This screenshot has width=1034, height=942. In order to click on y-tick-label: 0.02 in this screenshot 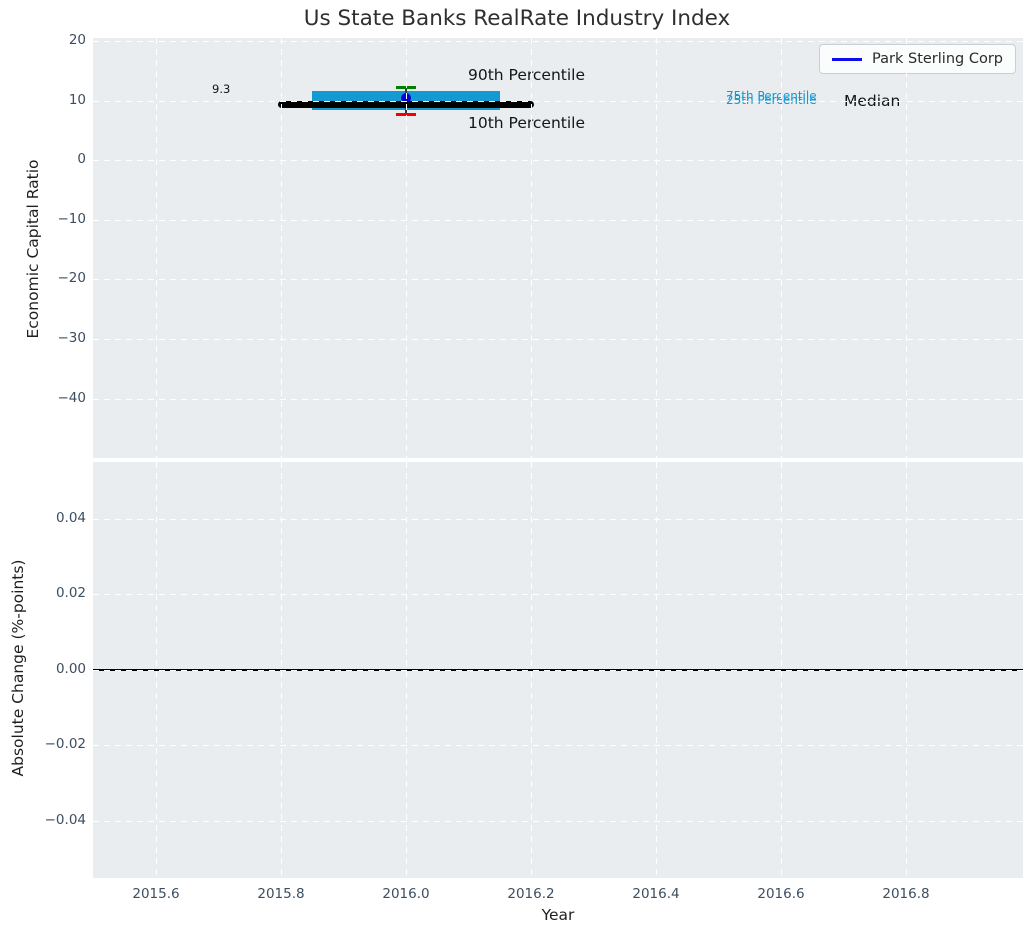, I will do `click(70, 593)`.